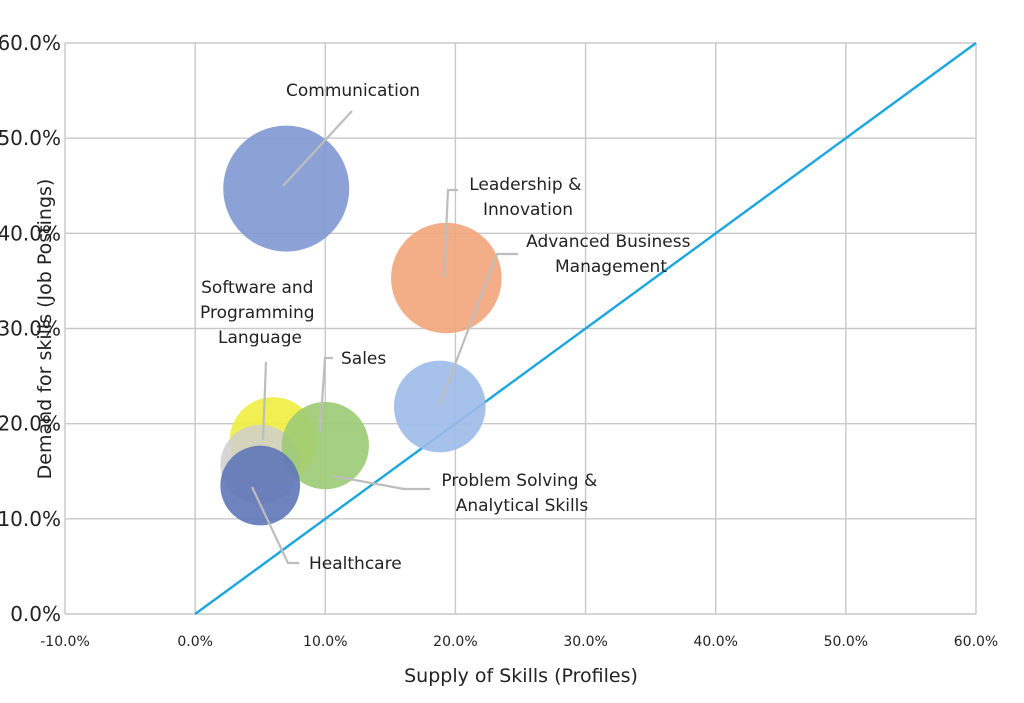 This screenshot has width=1024, height=703. I want to click on leader-healthcare, so click(275, 525).